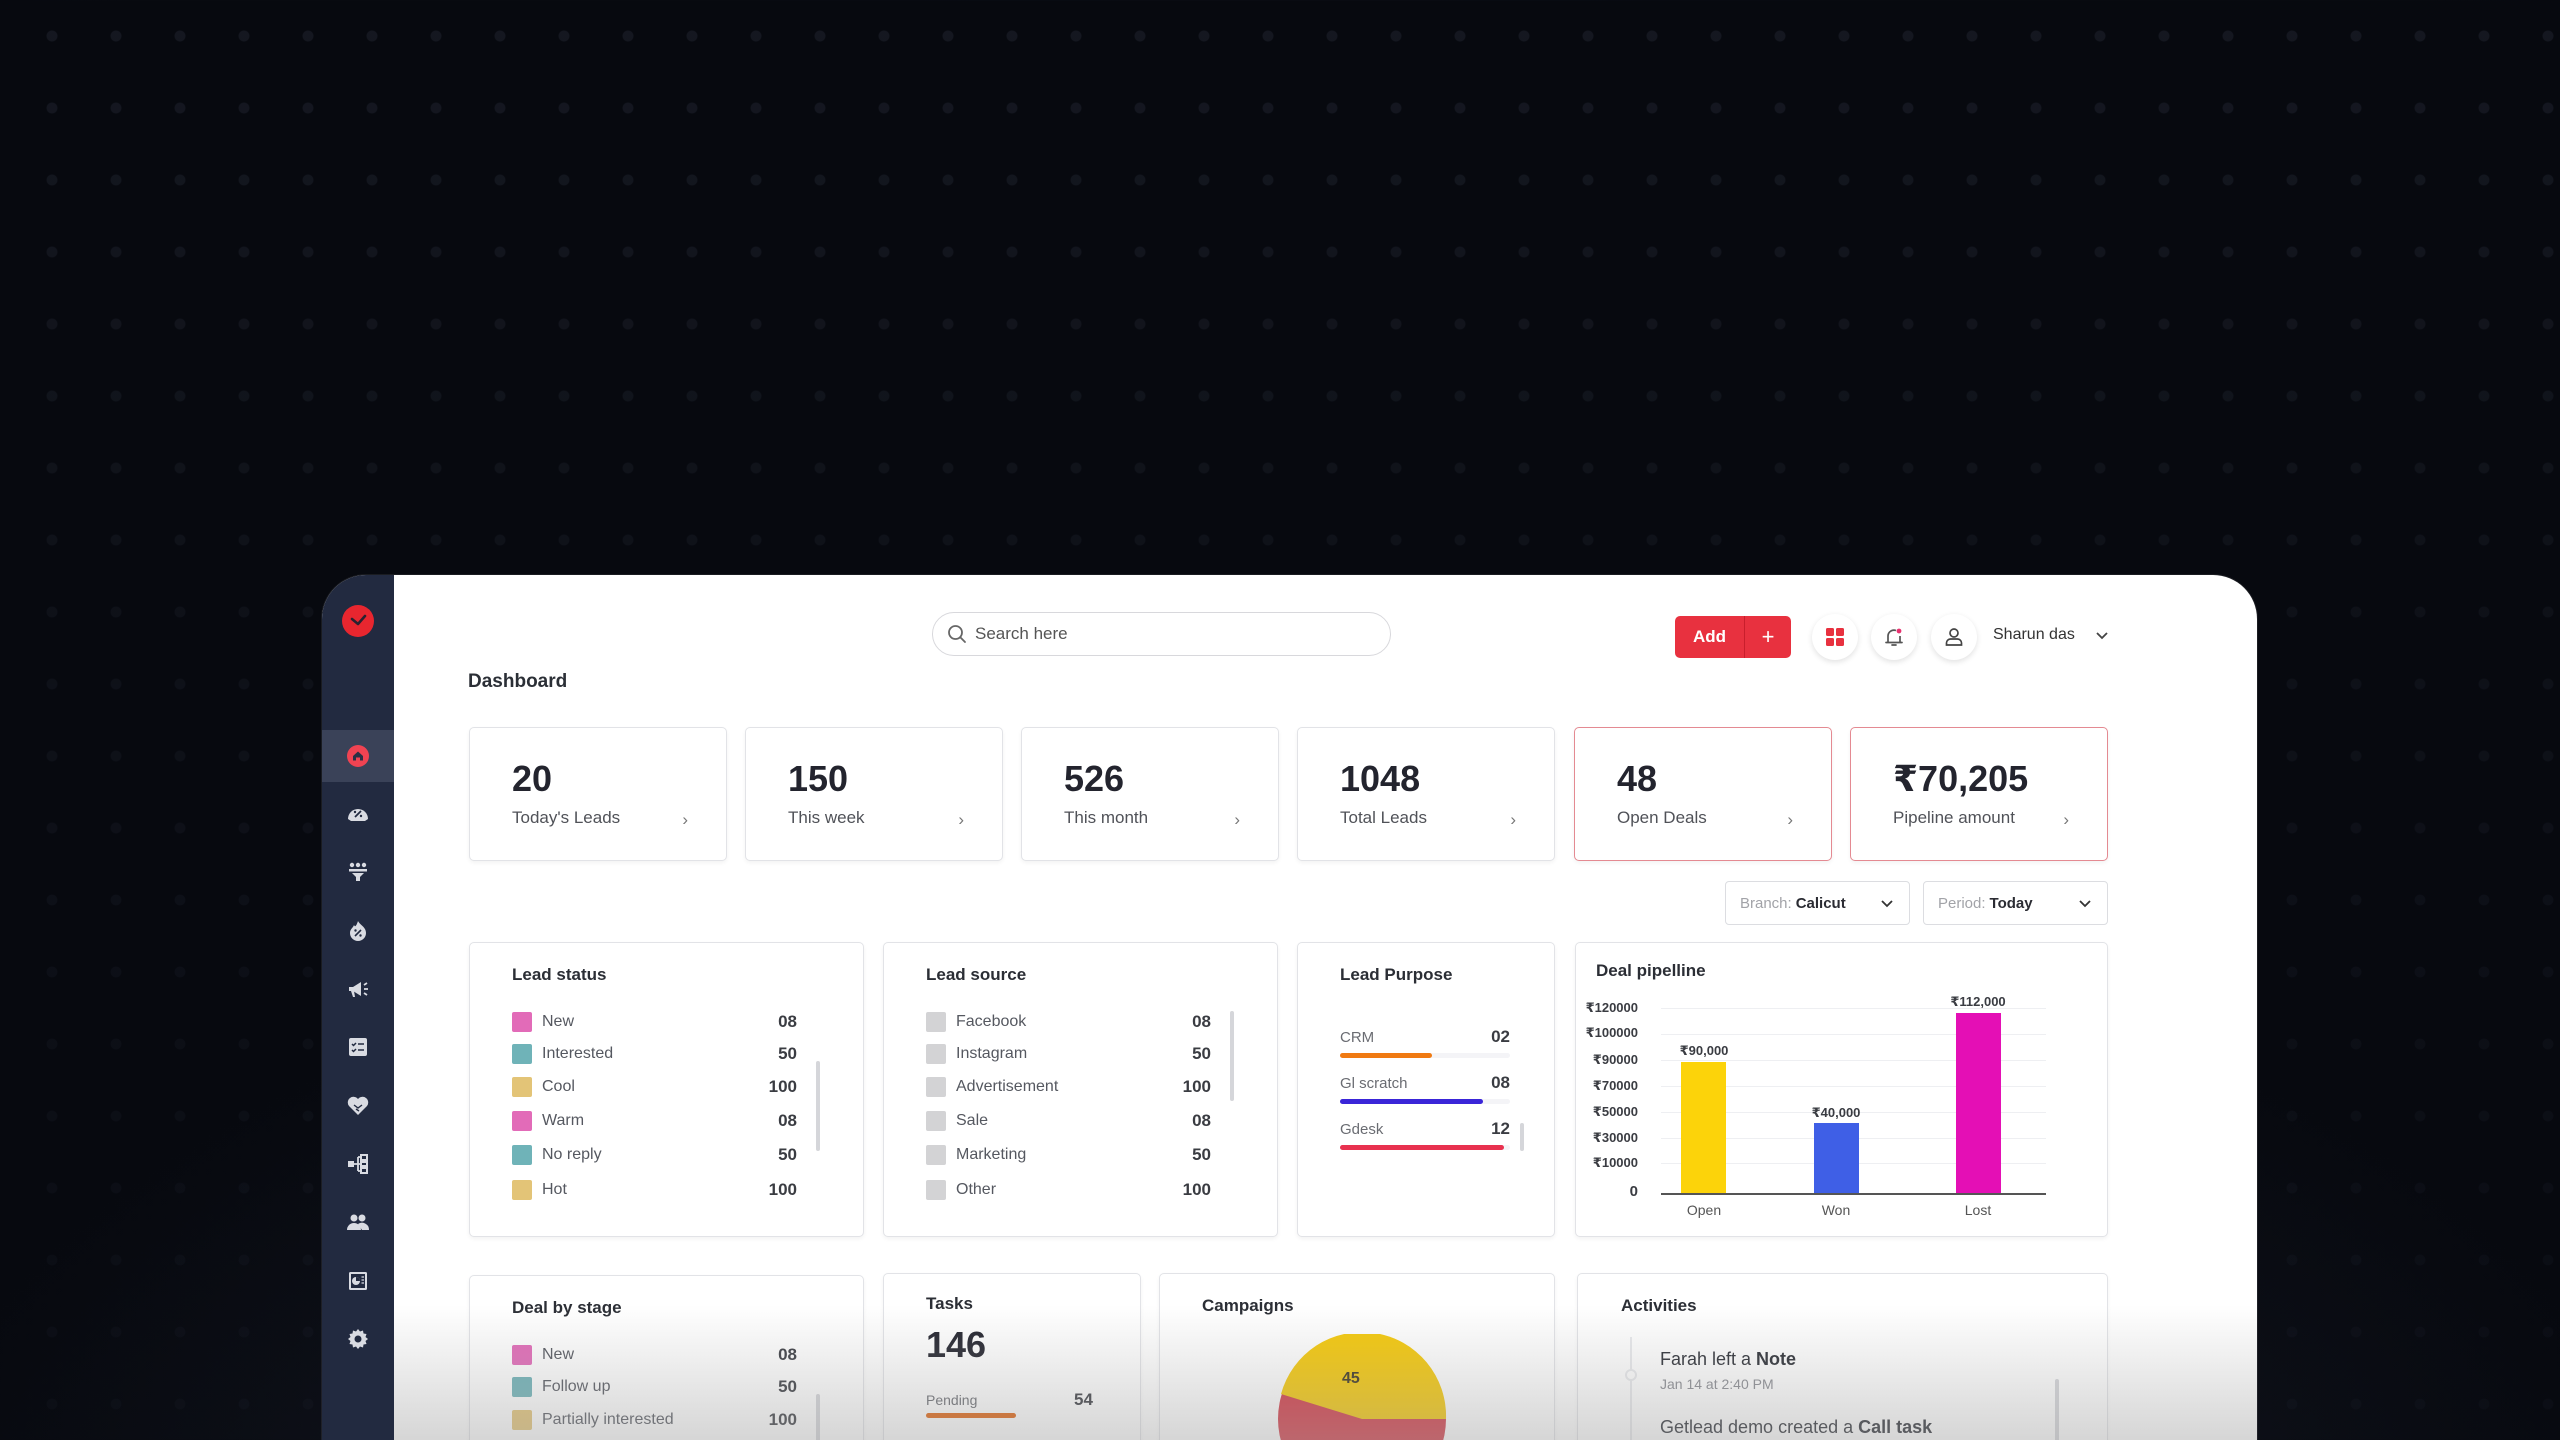 The width and height of the screenshot is (2560, 1440). I want to click on search-bar, so click(1161, 634).